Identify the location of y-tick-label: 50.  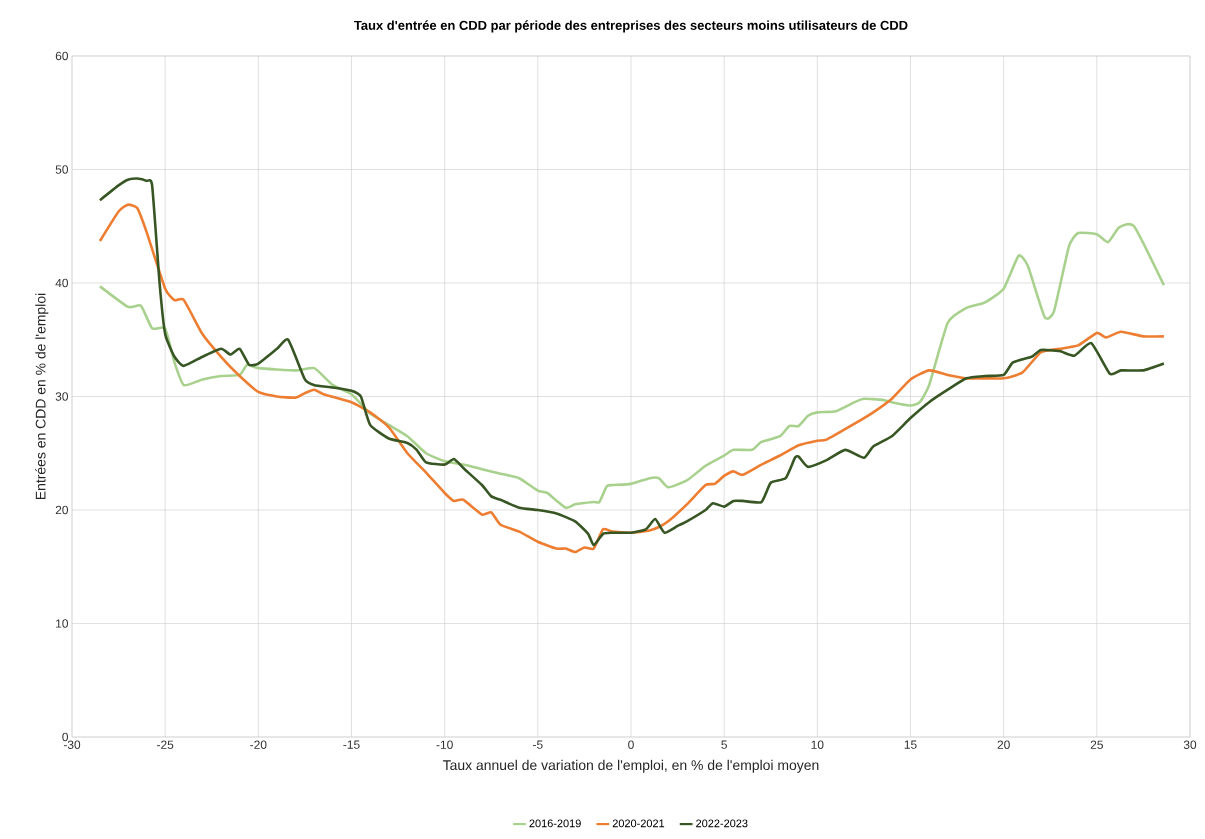
(62, 169).